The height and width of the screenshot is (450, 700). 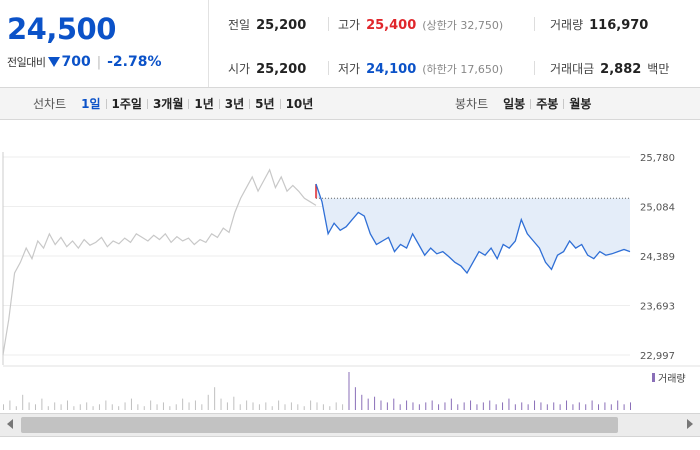 I want to click on candle-chart-group: 봉차트 일봉 주봉 월봉, so click(x=525, y=103).